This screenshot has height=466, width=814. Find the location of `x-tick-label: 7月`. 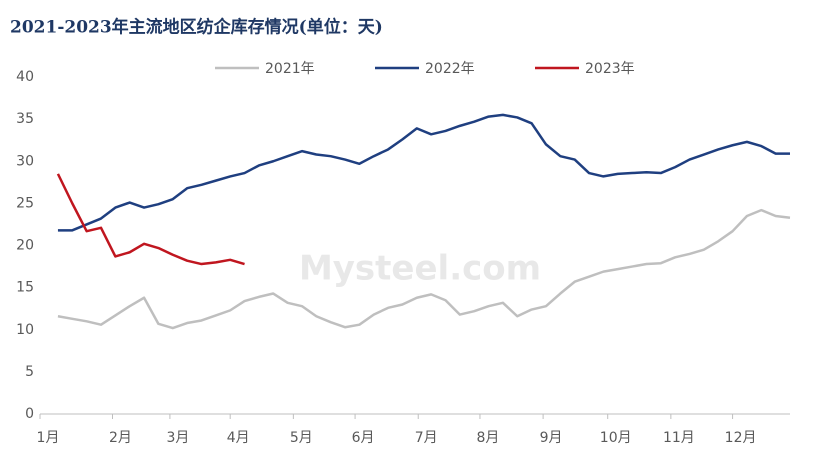

x-tick-label: 7月 is located at coordinates (426, 438).